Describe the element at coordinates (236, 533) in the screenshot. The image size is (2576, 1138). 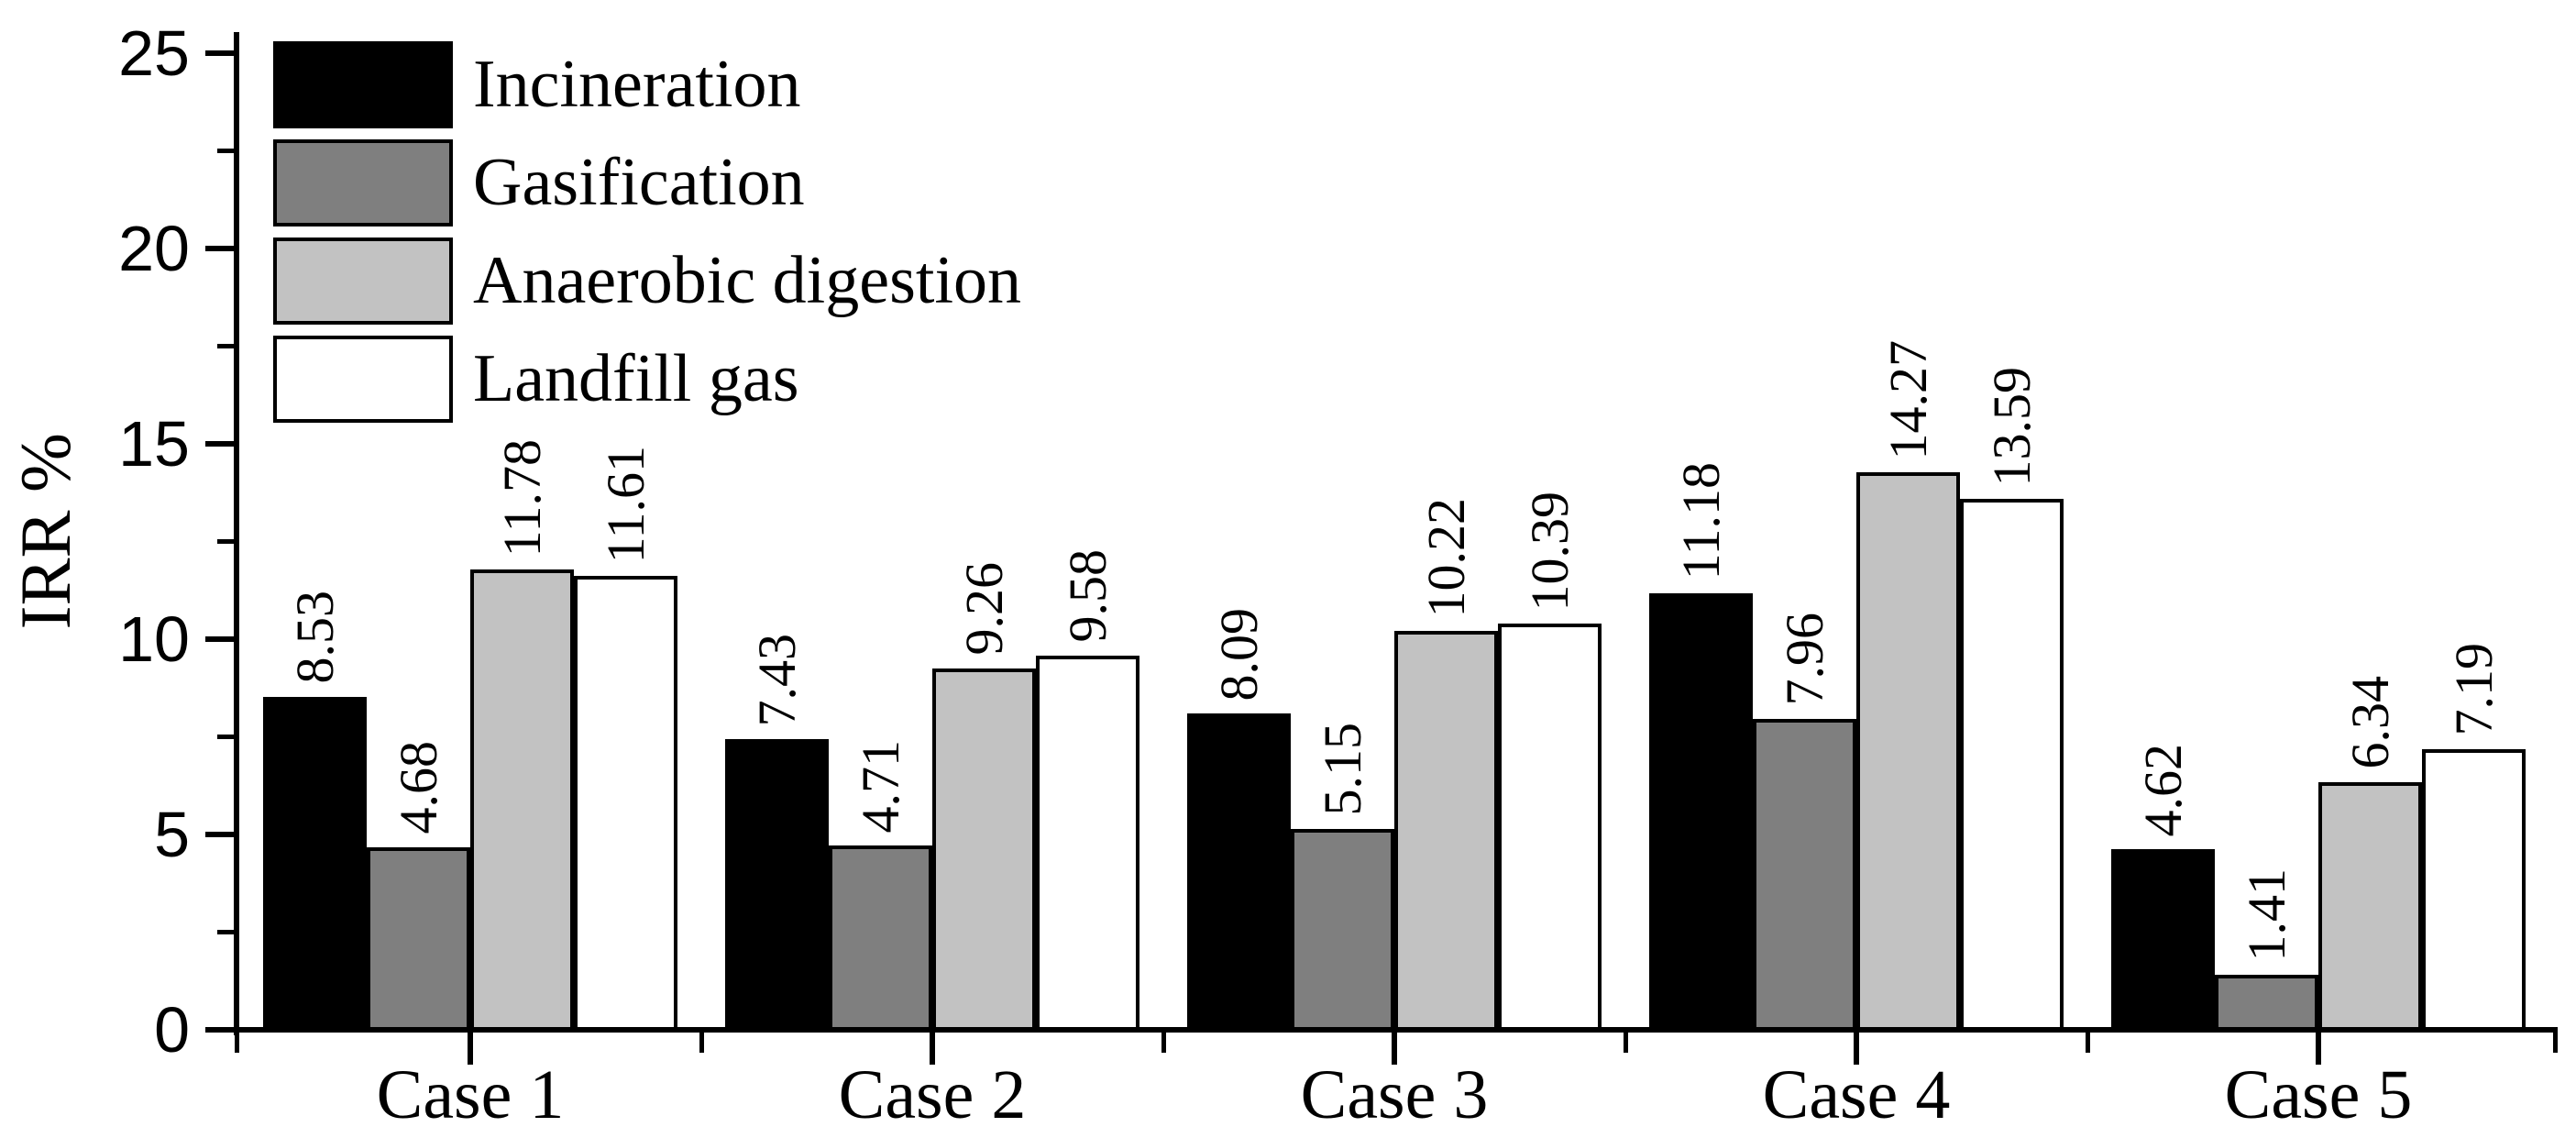
I see `y-axis-line` at that location.